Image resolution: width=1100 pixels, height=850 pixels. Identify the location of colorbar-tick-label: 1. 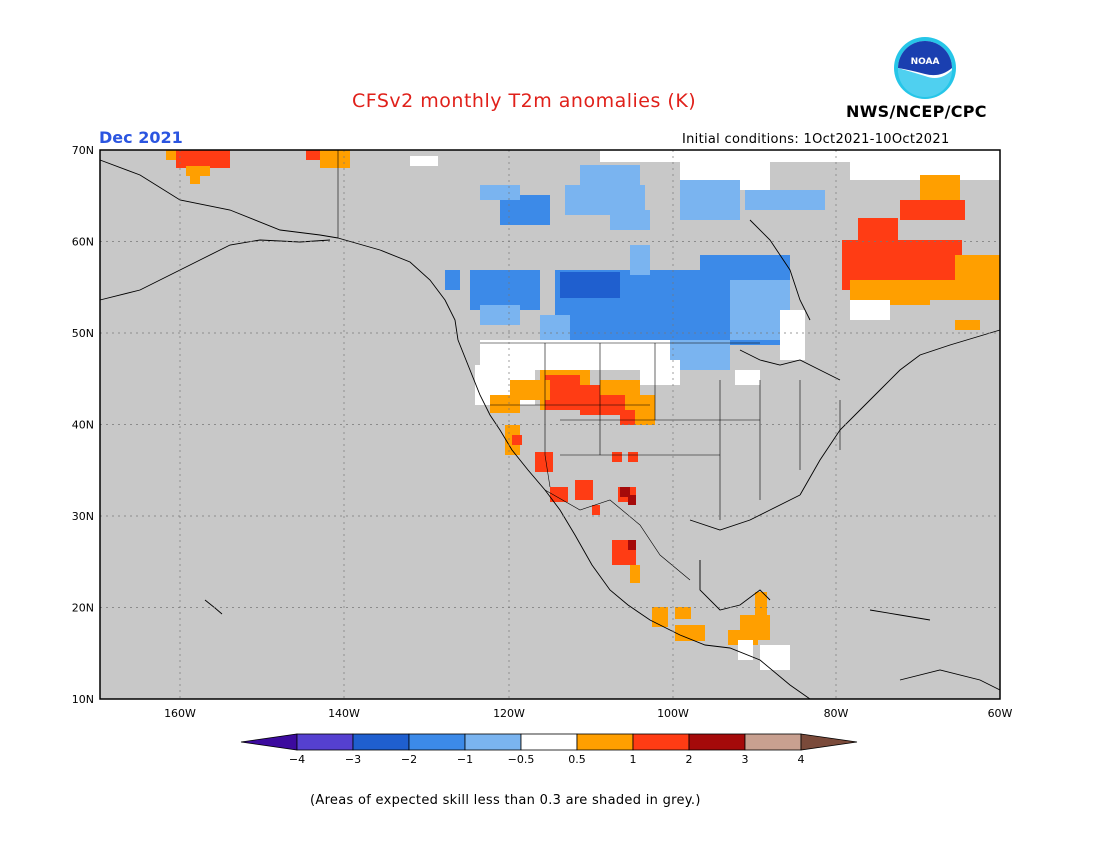
(633, 759).